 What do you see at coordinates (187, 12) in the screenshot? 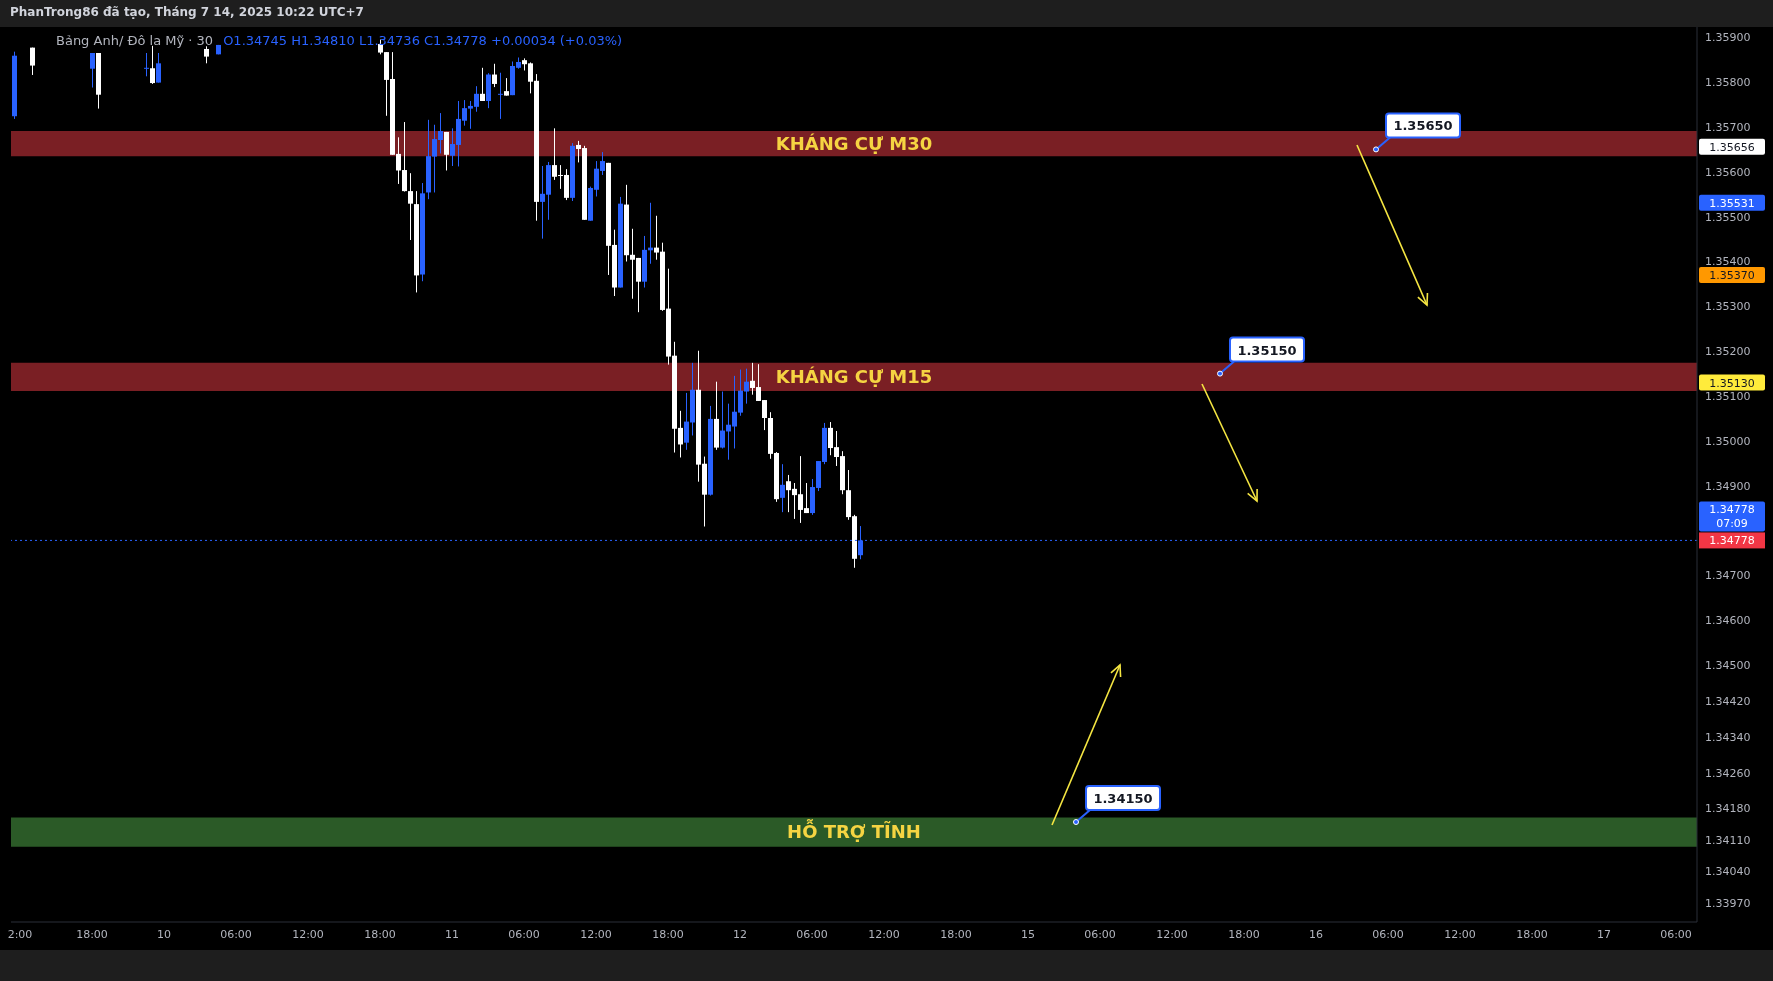
I see `chart-title: PhanTrong86 đã tạo, Tháng 7 14, 2025 10:22 UTC+7` at bounding box center [187, 12].